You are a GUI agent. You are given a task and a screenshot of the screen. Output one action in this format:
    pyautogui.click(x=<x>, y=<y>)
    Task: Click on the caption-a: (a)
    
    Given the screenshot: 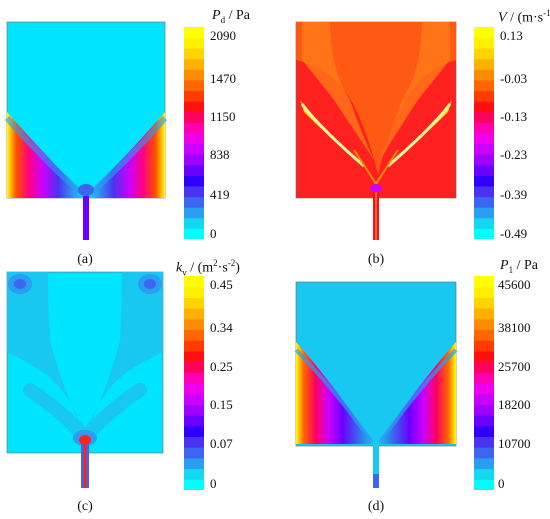 What is the action you would take?
    pyautogui.click(x=85, y=259)
    